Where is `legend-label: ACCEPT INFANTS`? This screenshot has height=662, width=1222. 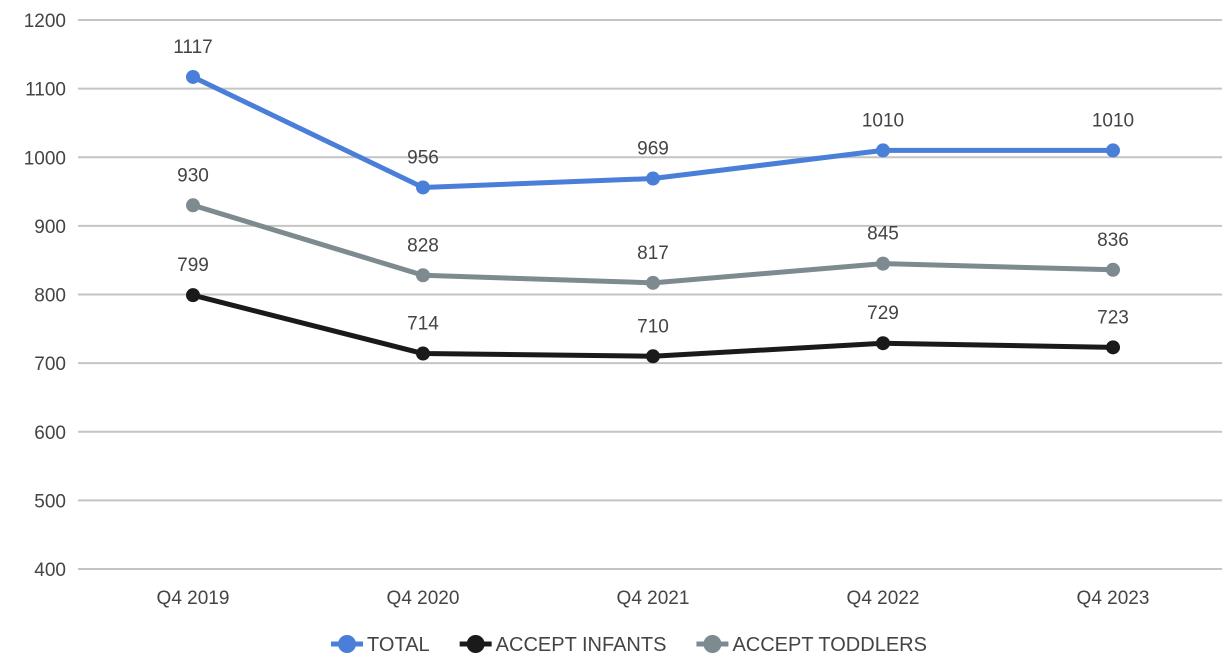
legend-label: ACCEPT INFANTS is located at coordinates (581, 645).